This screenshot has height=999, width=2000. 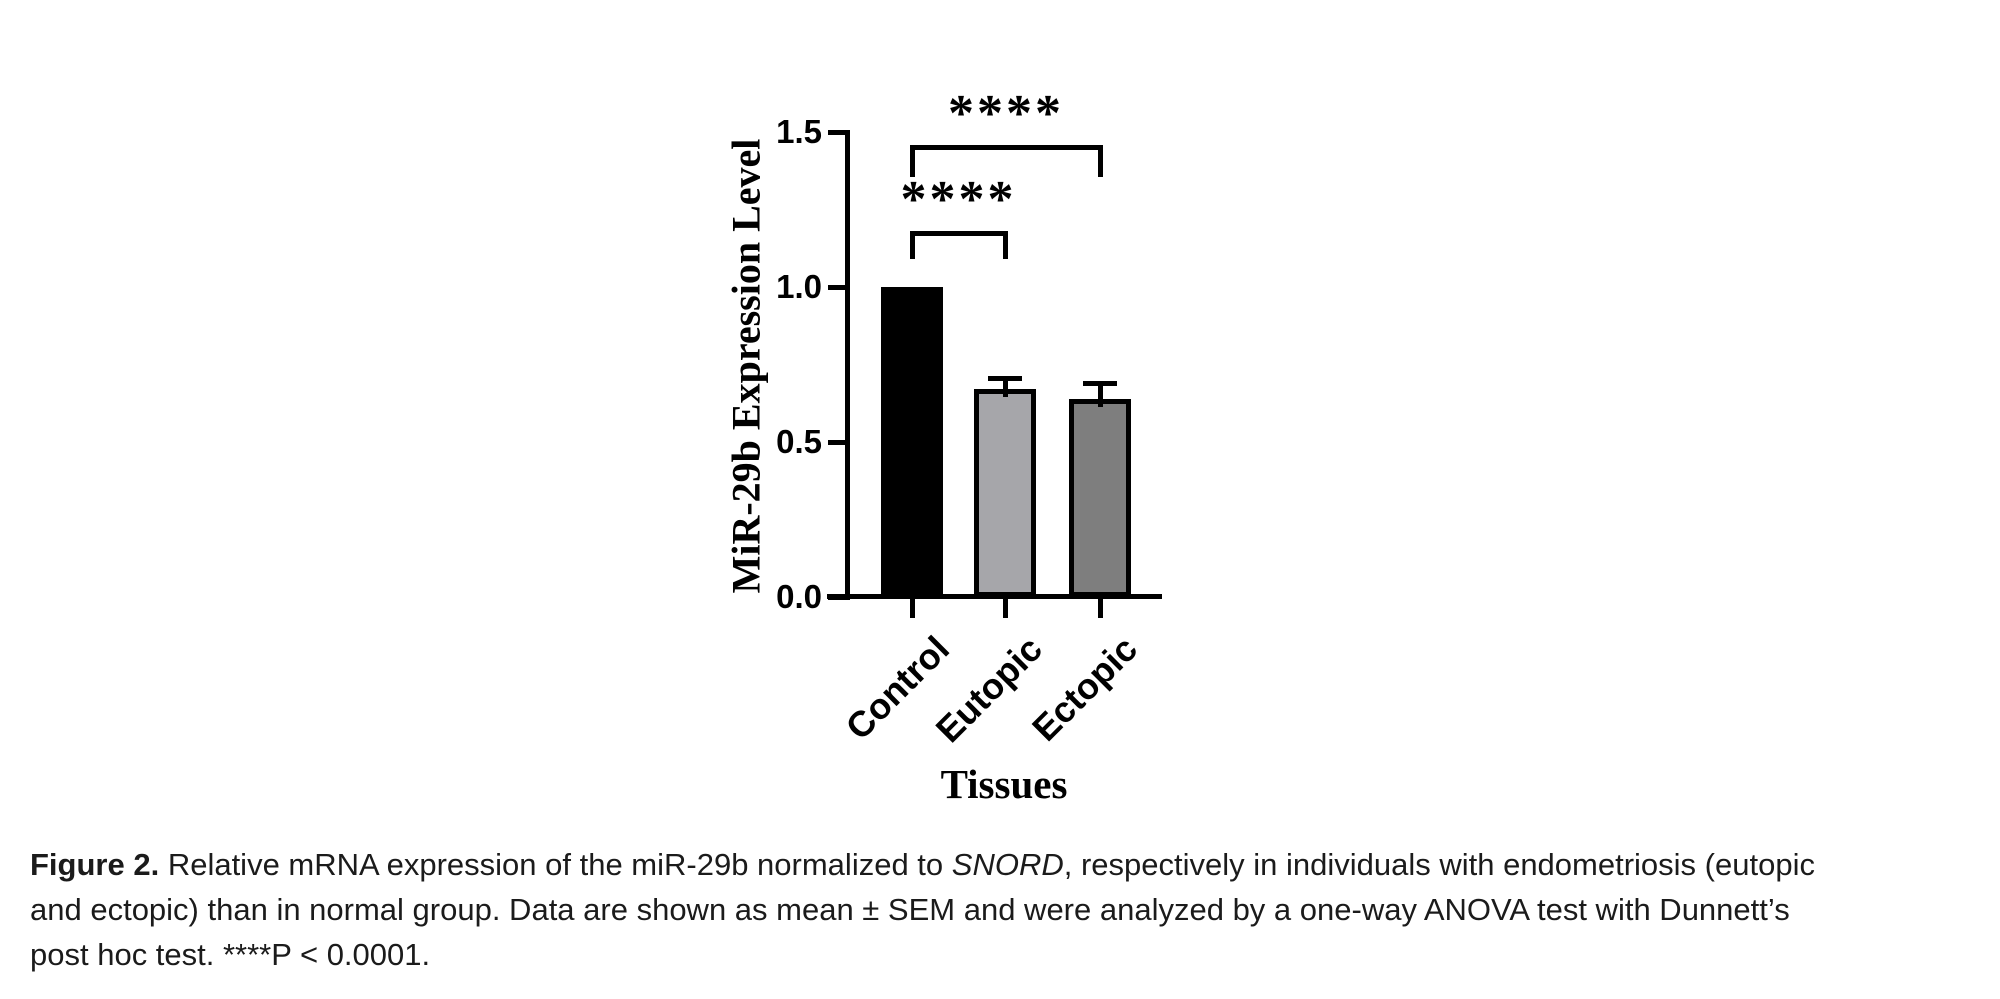 I want to click on bar-control, so click(x=912, y=442).